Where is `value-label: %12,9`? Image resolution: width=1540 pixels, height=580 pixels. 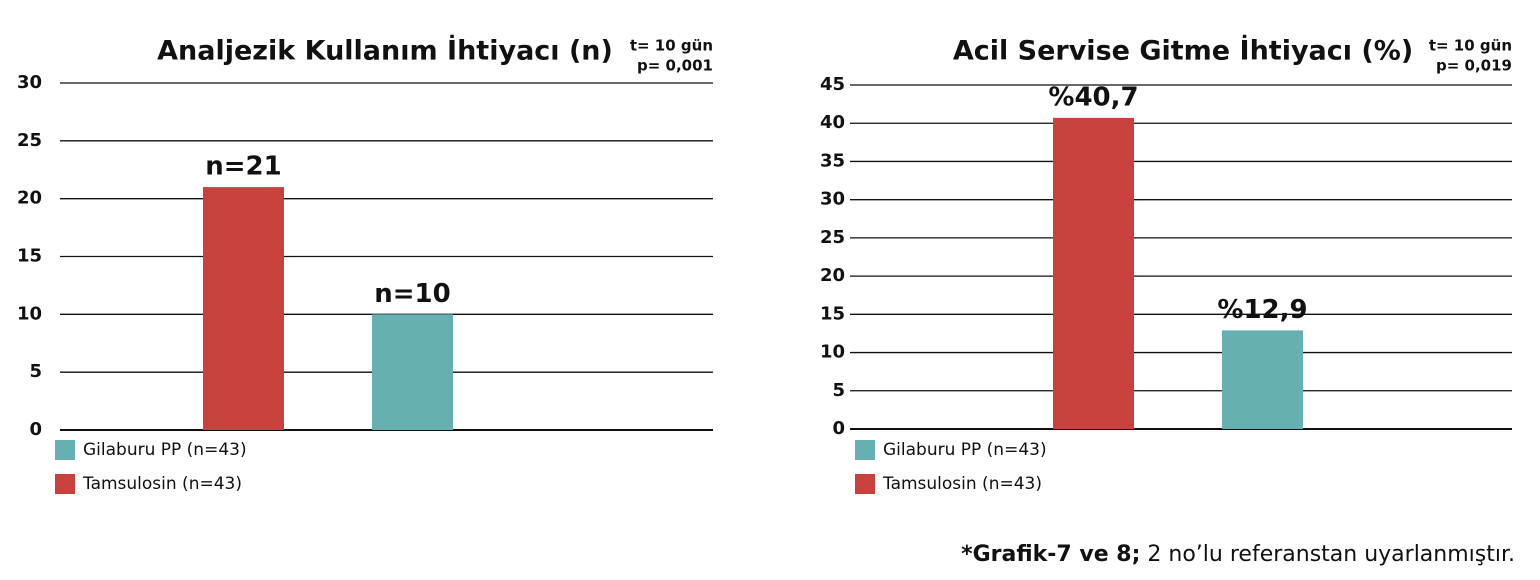
value-label: %12,9 is located at coordinates (1262, 310).